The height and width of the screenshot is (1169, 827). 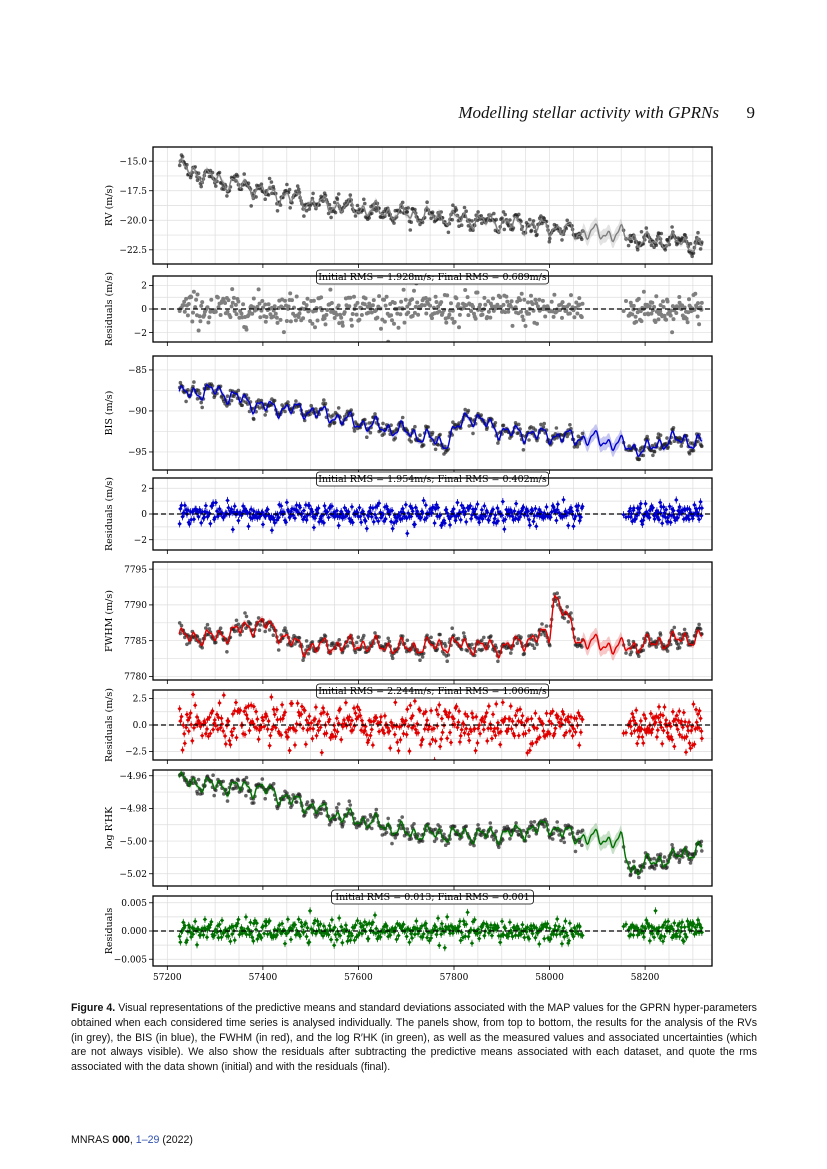 I want to click on rms-annotation-box, so click(x=432, y=277).